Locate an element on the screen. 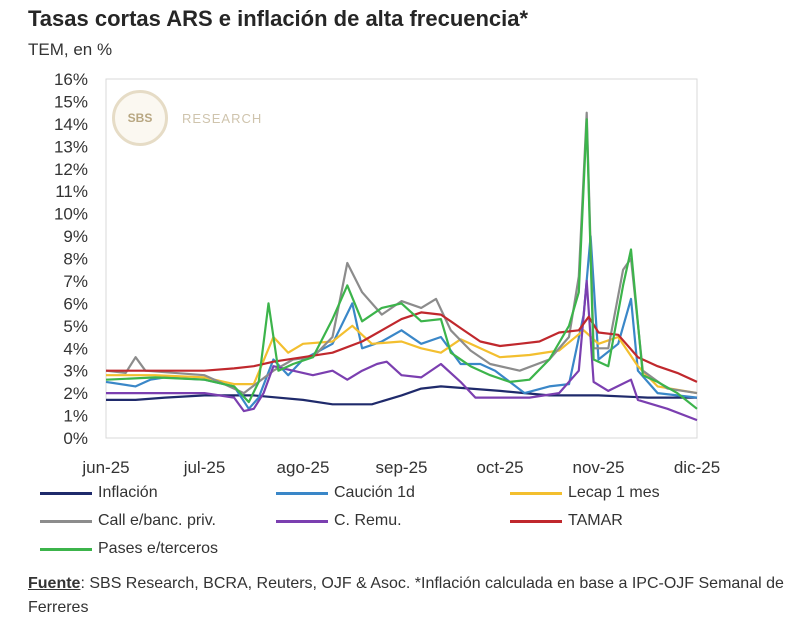 Image resolution: width=800 pixels, height=641 pixels. x-tick-label: sep-25 is located at coordinates (402, 467).